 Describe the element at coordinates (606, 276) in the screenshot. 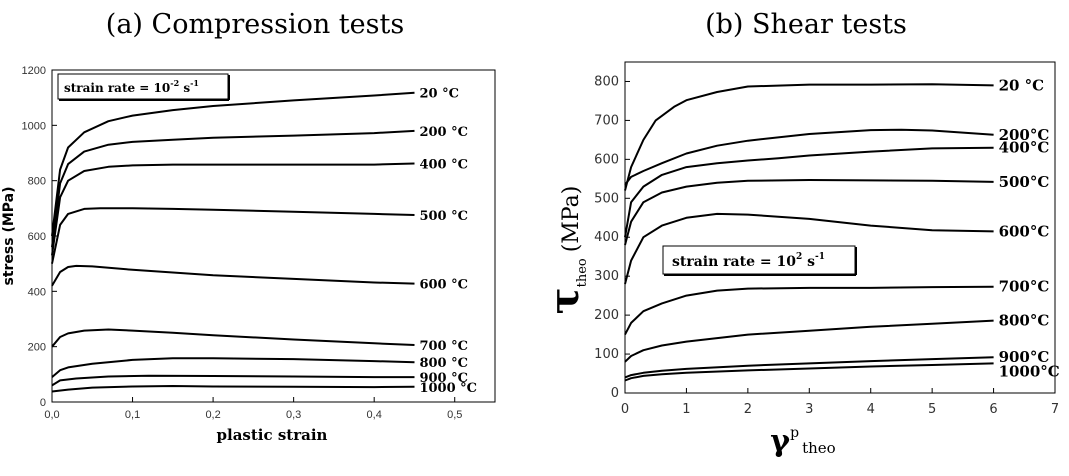

I see `y-tick-label: 300` at that location.